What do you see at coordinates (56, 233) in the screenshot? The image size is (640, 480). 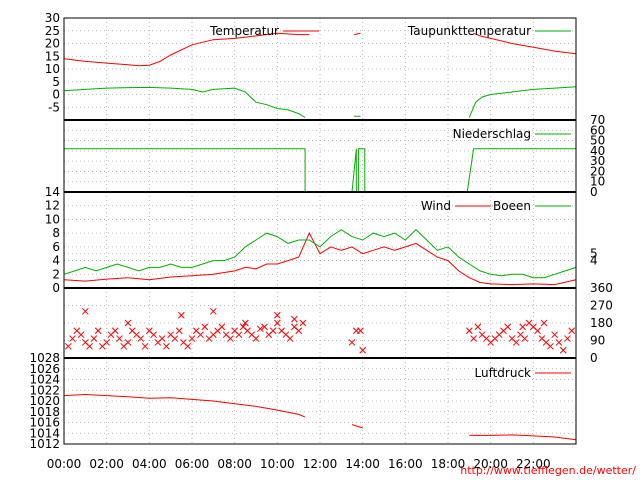 I see `y-tick-label: 8` at bounding box center [56, 233].